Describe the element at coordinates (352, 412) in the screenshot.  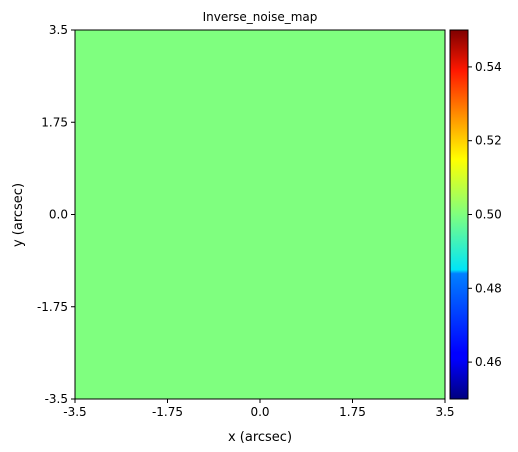
I see `x-tick-label: 1.75` at that location.